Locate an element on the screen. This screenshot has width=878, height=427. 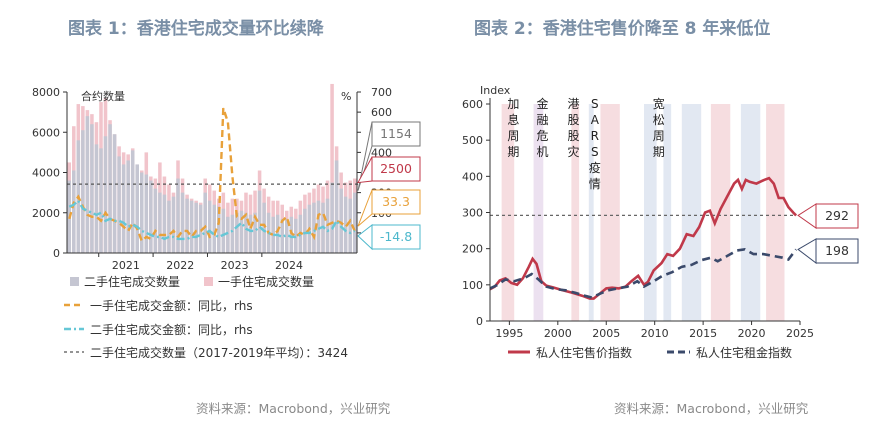
x-tick-label: 2005 is located at coordinates (606, 333).